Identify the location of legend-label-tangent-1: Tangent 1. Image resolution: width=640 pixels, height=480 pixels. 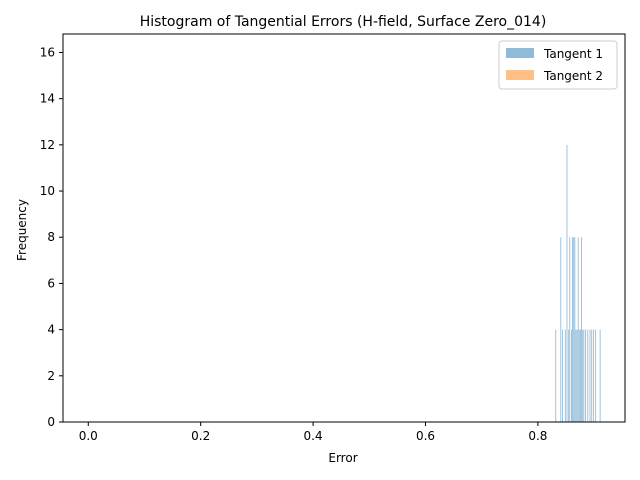
(573, 54).